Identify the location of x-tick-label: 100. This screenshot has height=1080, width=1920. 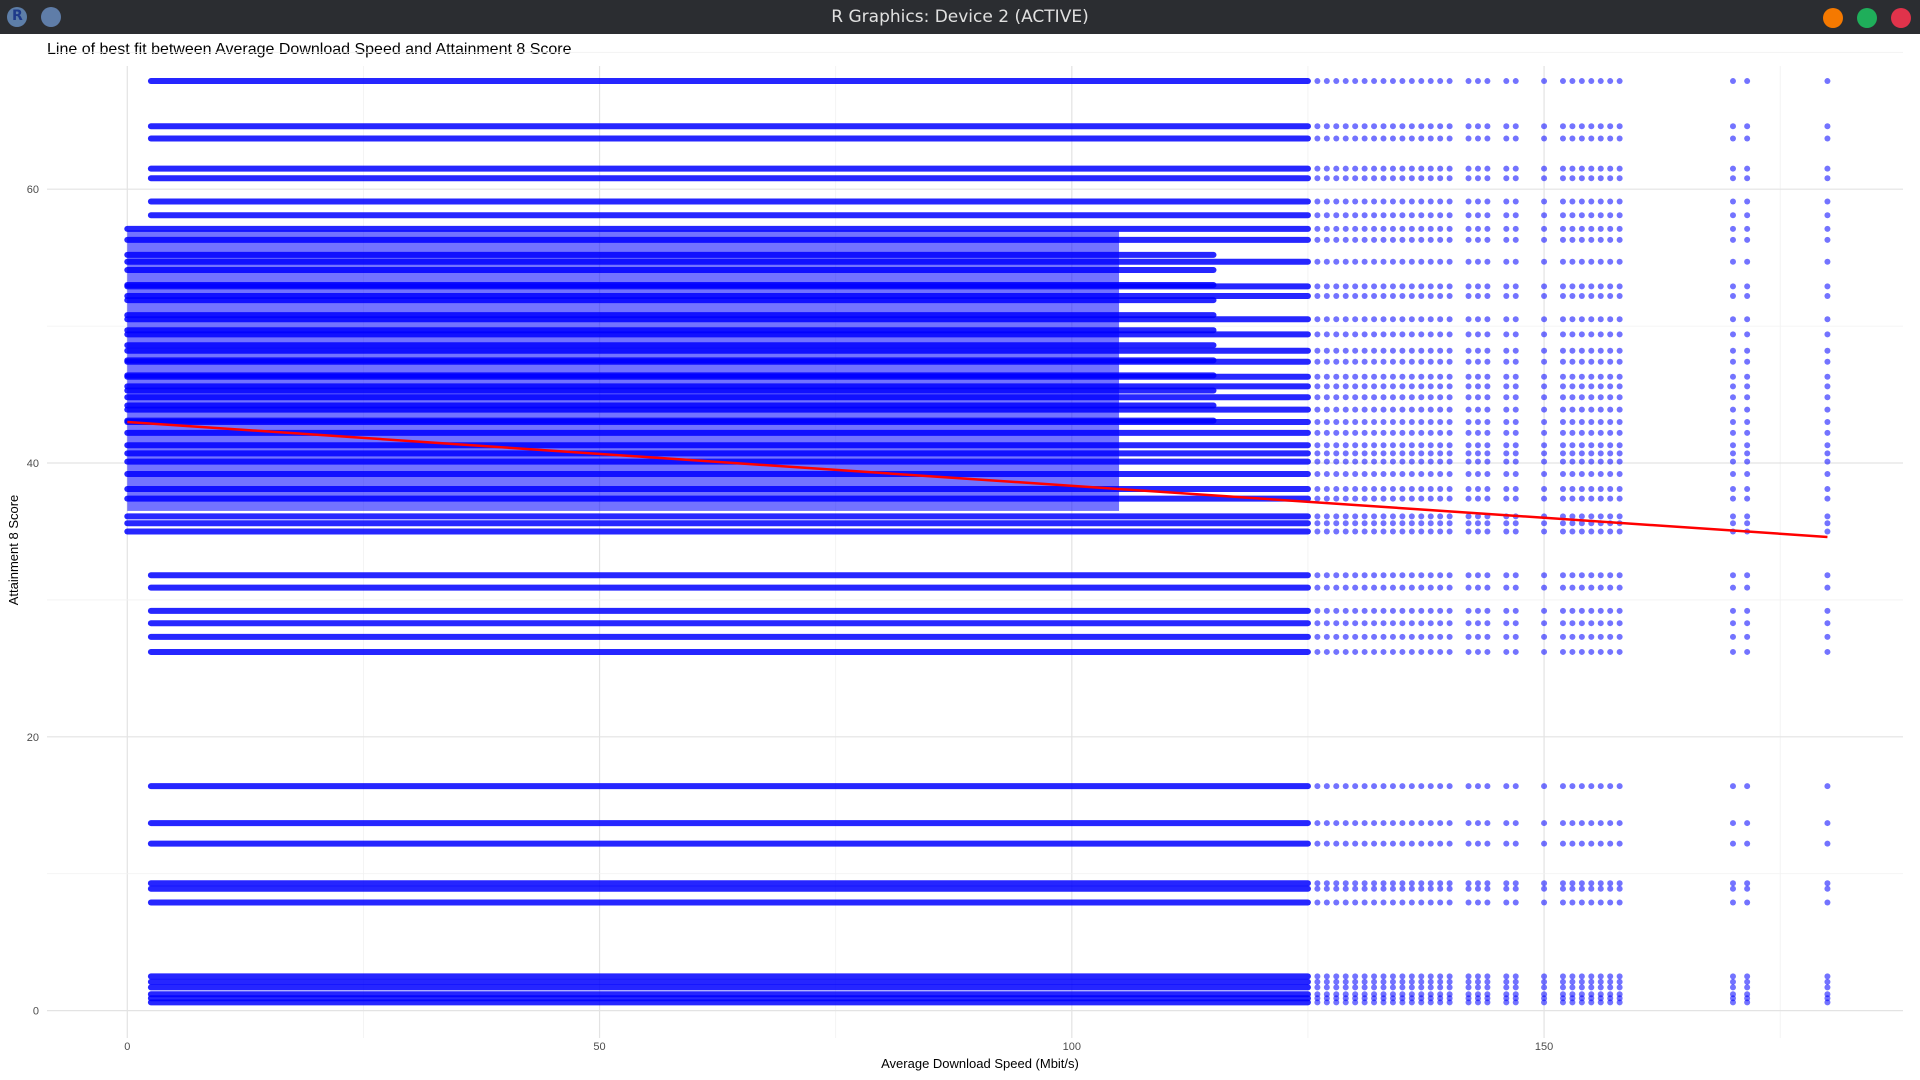
(1072, 1047).